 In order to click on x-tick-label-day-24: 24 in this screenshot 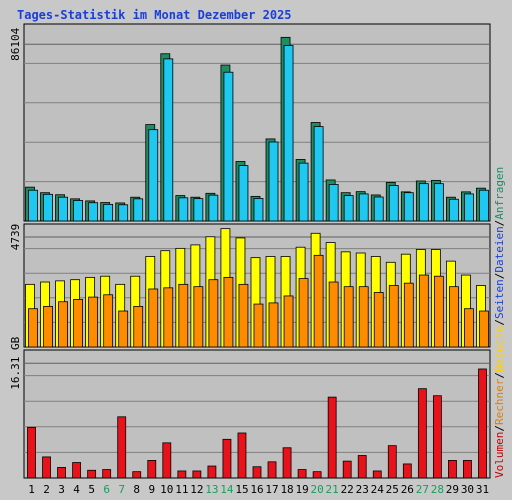, I will do `click(378, 489)`.